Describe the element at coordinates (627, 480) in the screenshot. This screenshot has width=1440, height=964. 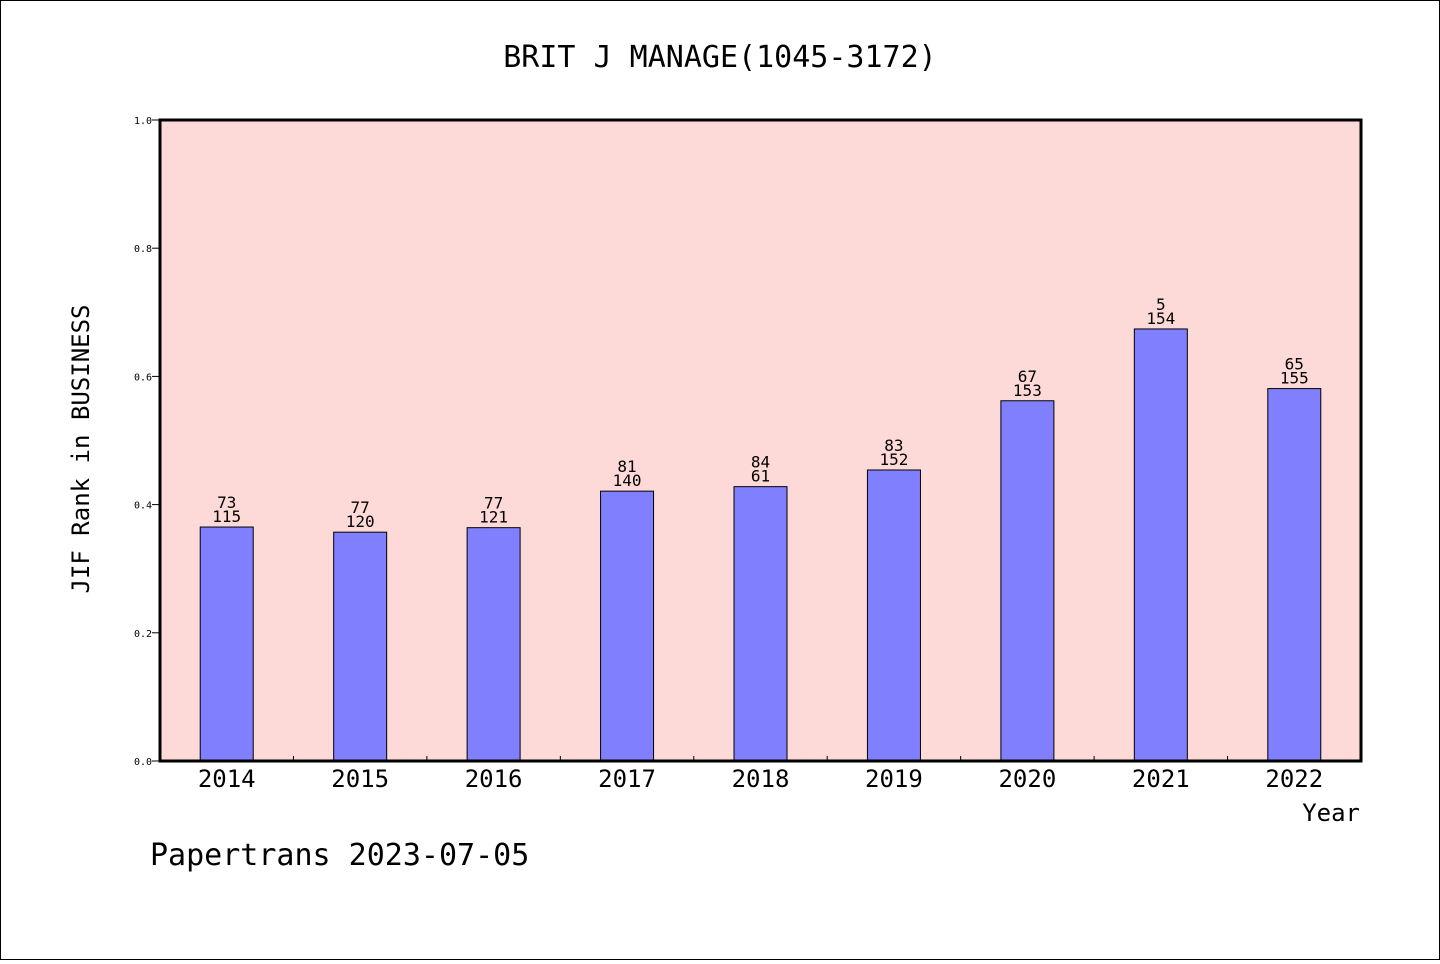
I see `bar-label-total-2017: 140` at that location.